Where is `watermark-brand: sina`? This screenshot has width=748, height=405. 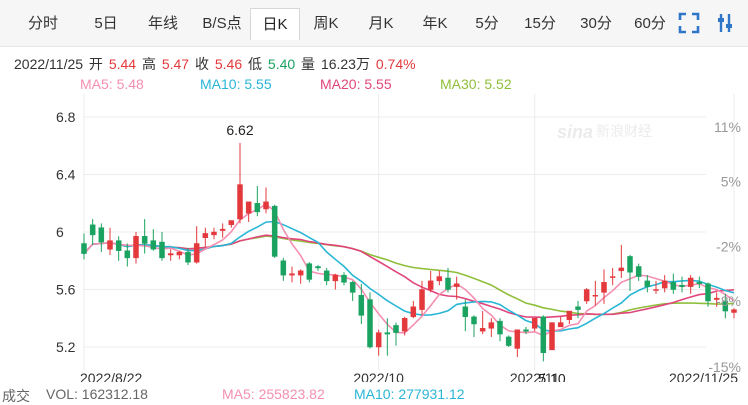 watermark-brand: sina is located at coordinates (575, 132).